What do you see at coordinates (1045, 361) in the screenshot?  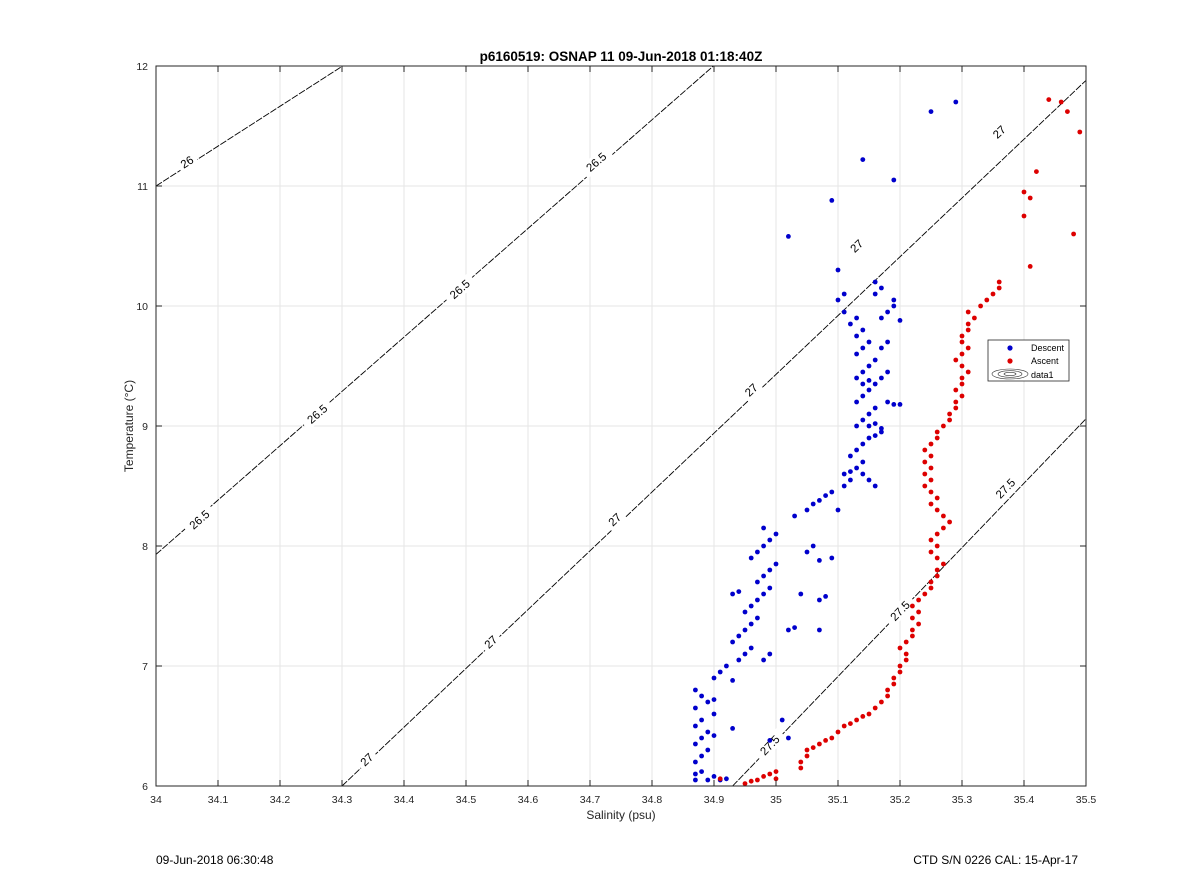 I see `legend-label-ascent: Ascent` at bounding box center [1045, 361].